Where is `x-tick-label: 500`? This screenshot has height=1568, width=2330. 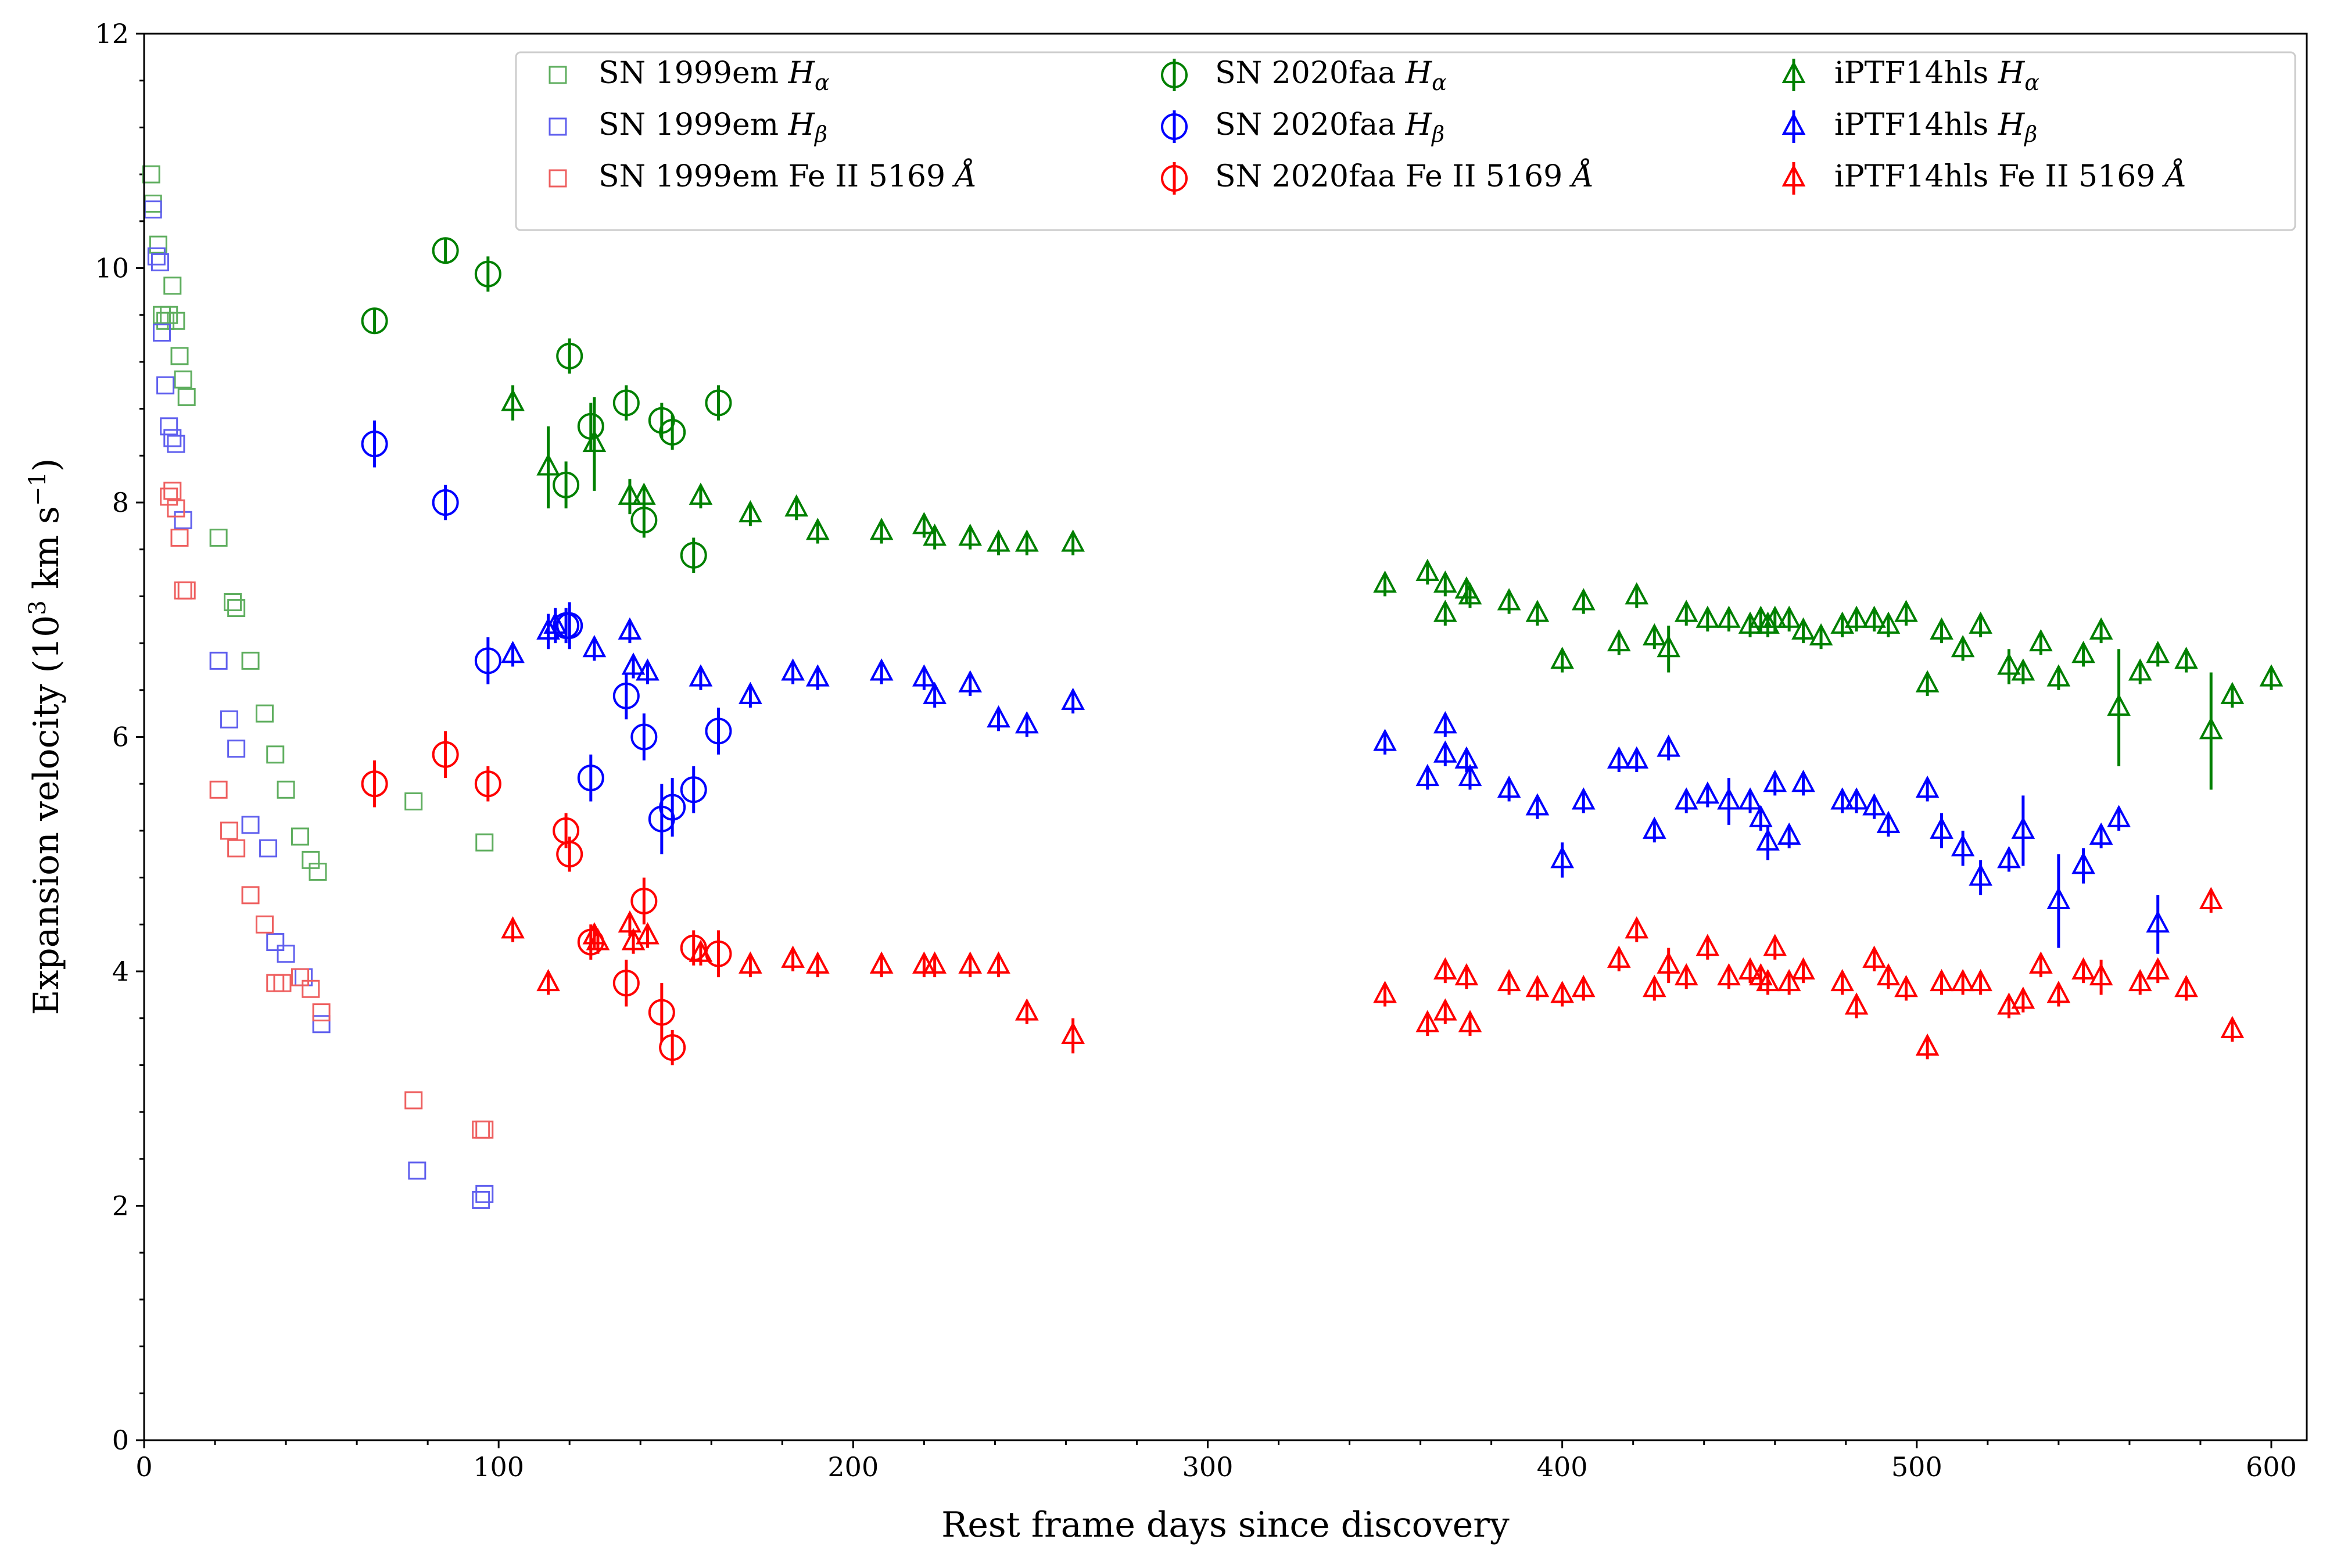
x-tick-label: 500 is located at coordinates (1916, 1467).